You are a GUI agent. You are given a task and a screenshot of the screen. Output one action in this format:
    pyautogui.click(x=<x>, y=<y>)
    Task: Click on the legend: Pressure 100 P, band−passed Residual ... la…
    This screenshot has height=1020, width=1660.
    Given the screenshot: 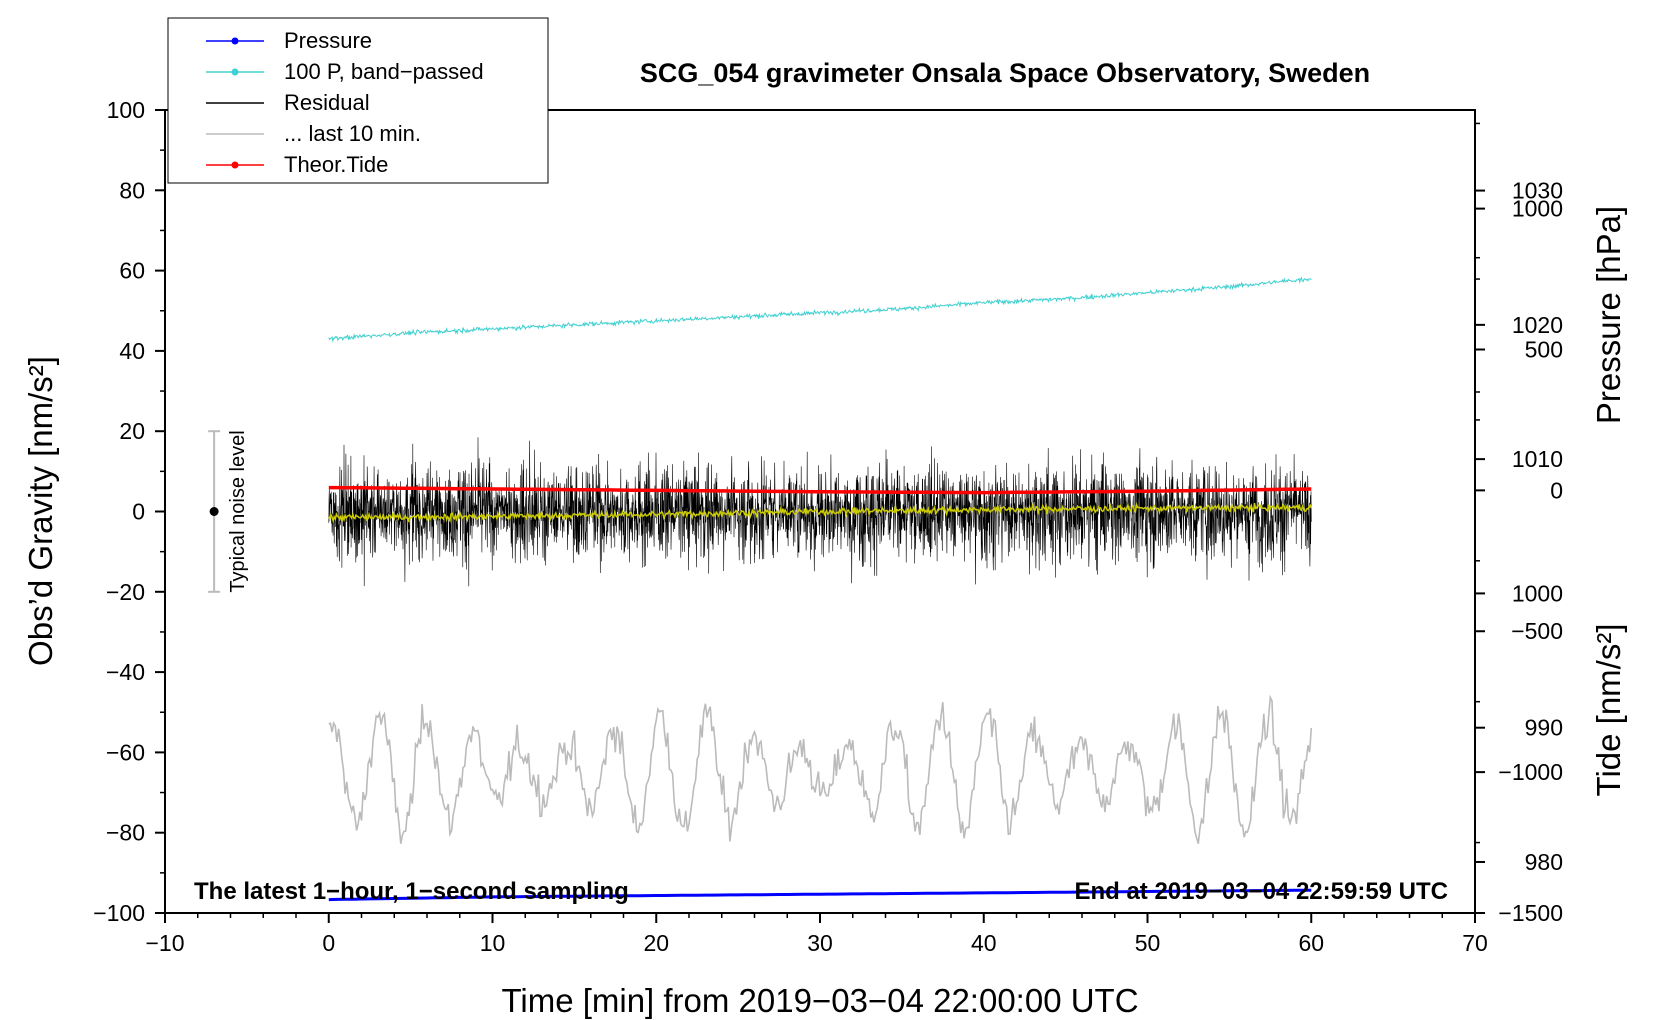 What is the action you would take?
    pyautogui.click(x=358, y=100)
    